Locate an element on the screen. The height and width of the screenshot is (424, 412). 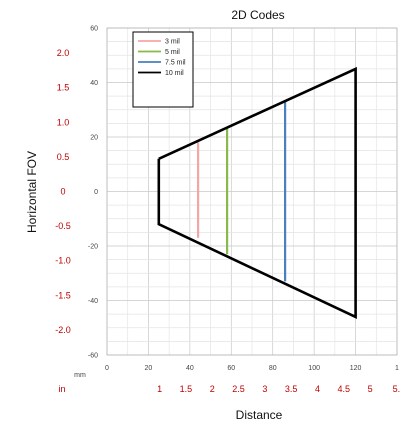
x-tick-mm: 120 is located at coordinates (356, 368).